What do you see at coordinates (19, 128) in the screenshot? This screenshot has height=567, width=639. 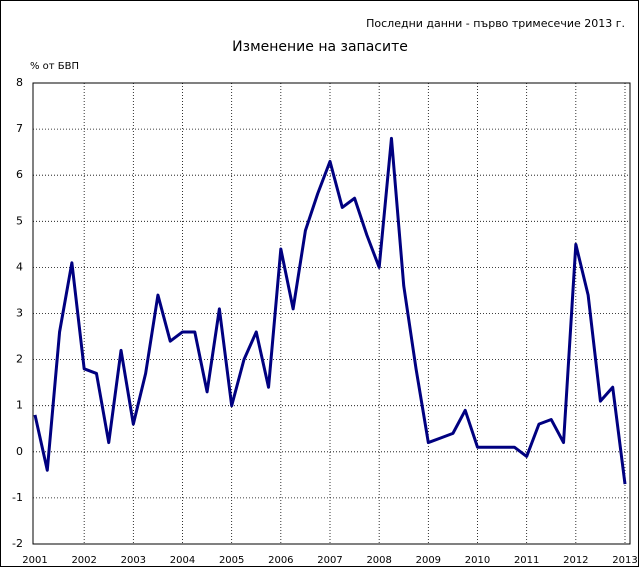 I see `y-tick-label: 7` at bounding box center [19, 128].